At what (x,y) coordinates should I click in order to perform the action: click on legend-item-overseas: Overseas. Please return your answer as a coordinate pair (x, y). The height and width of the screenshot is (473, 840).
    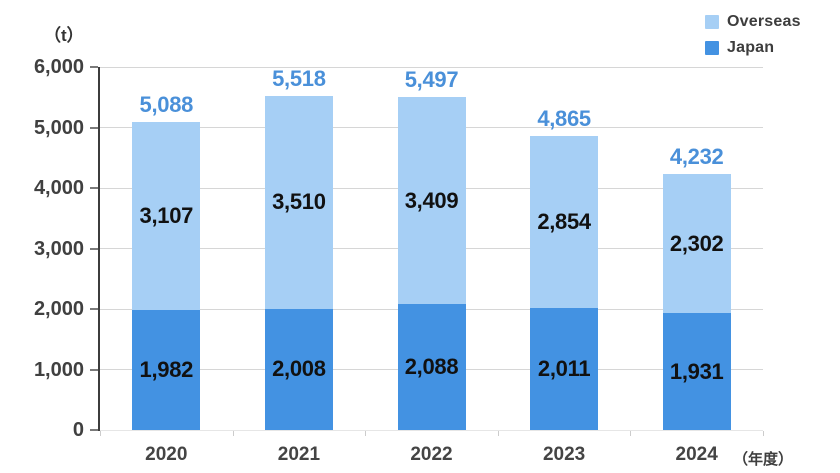
    Looking at the image, I should click on (753, 22).